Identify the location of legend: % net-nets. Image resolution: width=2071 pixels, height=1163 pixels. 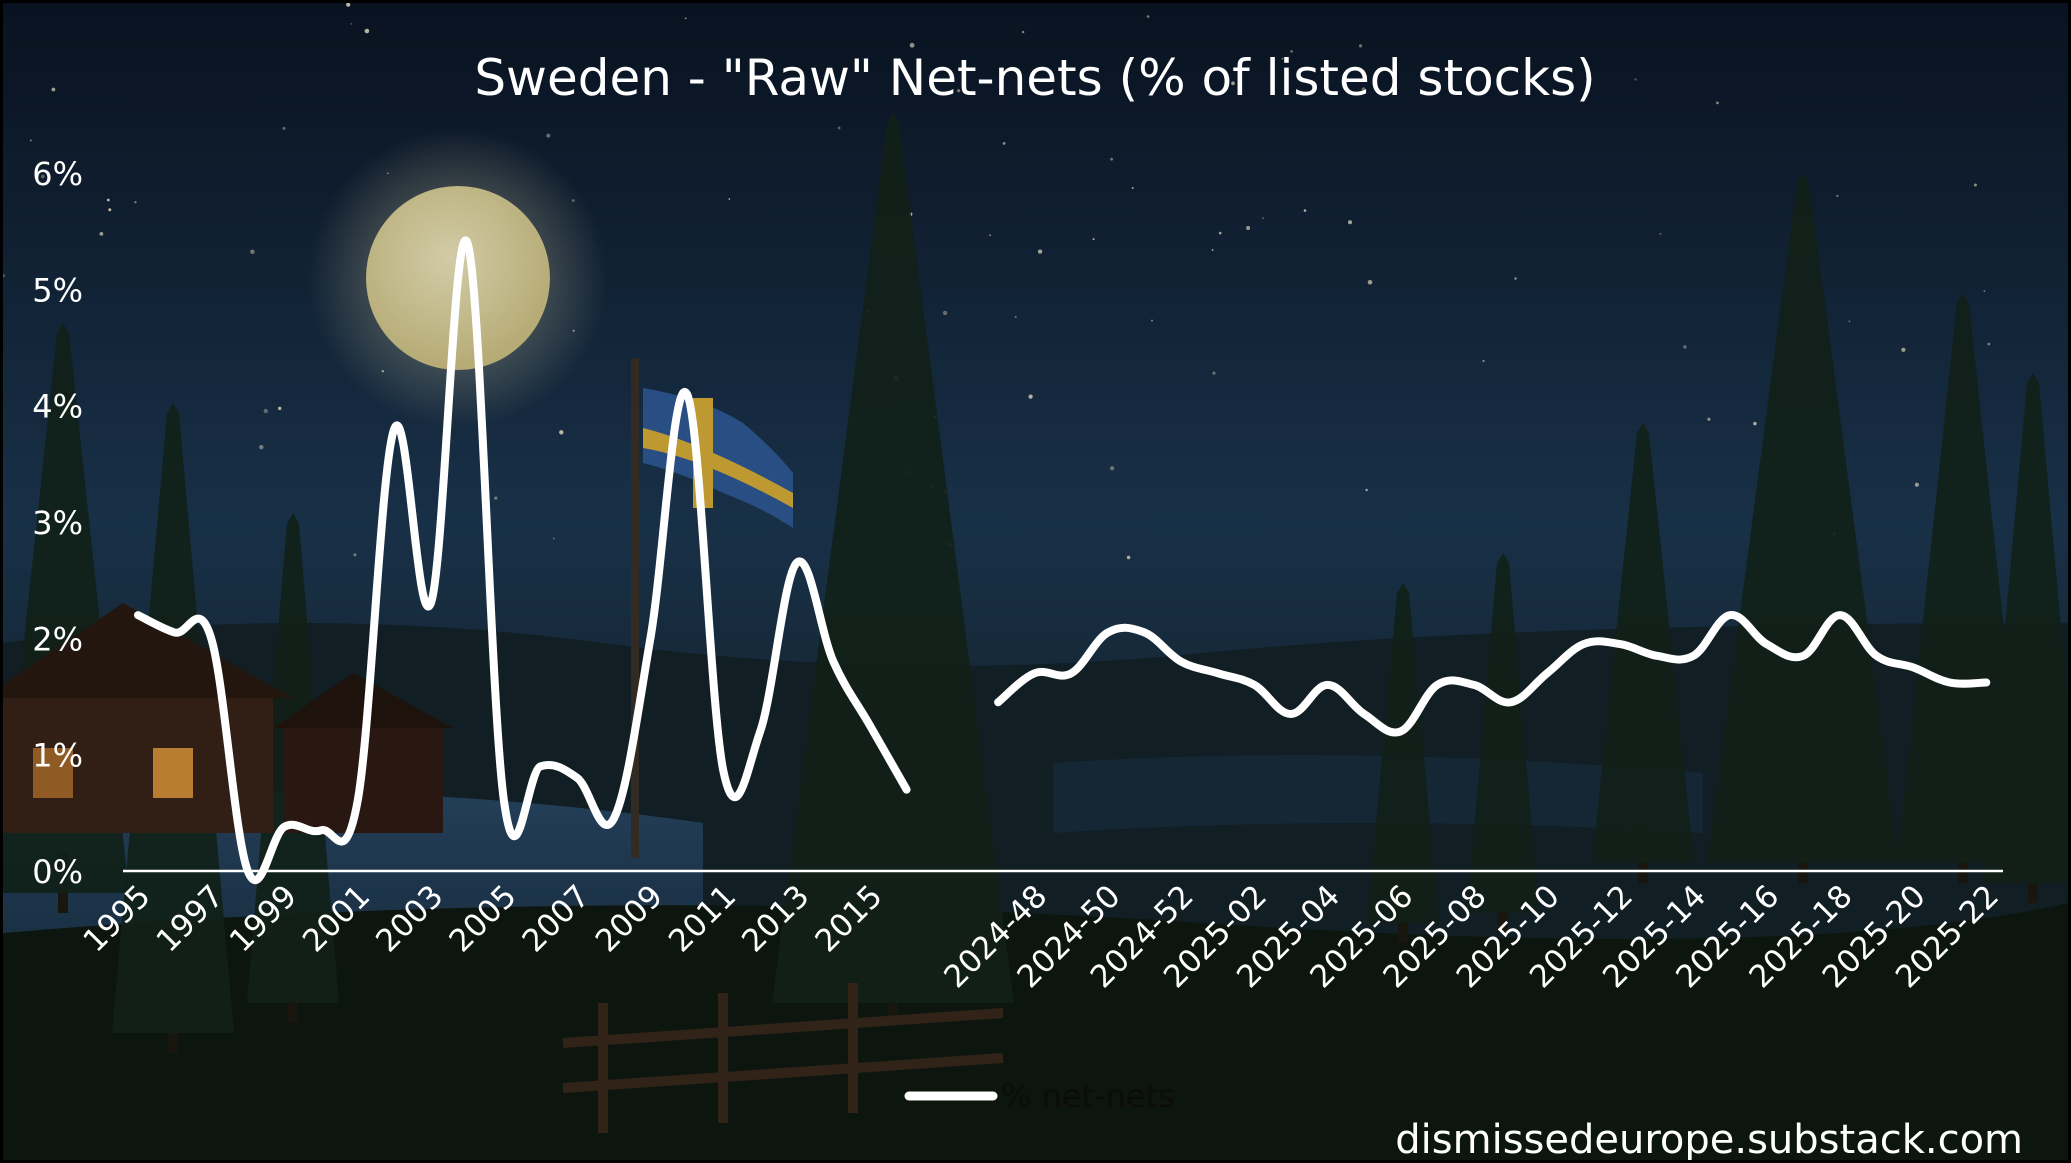
(1039, 1096).